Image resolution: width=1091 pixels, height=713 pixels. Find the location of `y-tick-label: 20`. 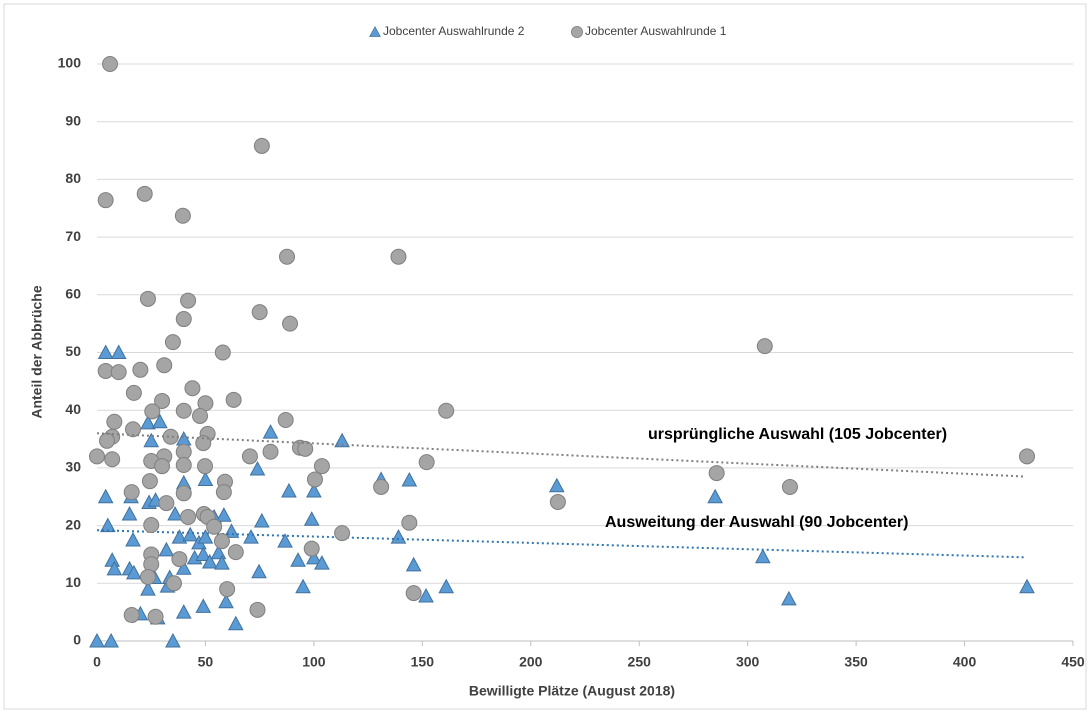

y-tick-label: 20 is located at coordinates (73, 524).